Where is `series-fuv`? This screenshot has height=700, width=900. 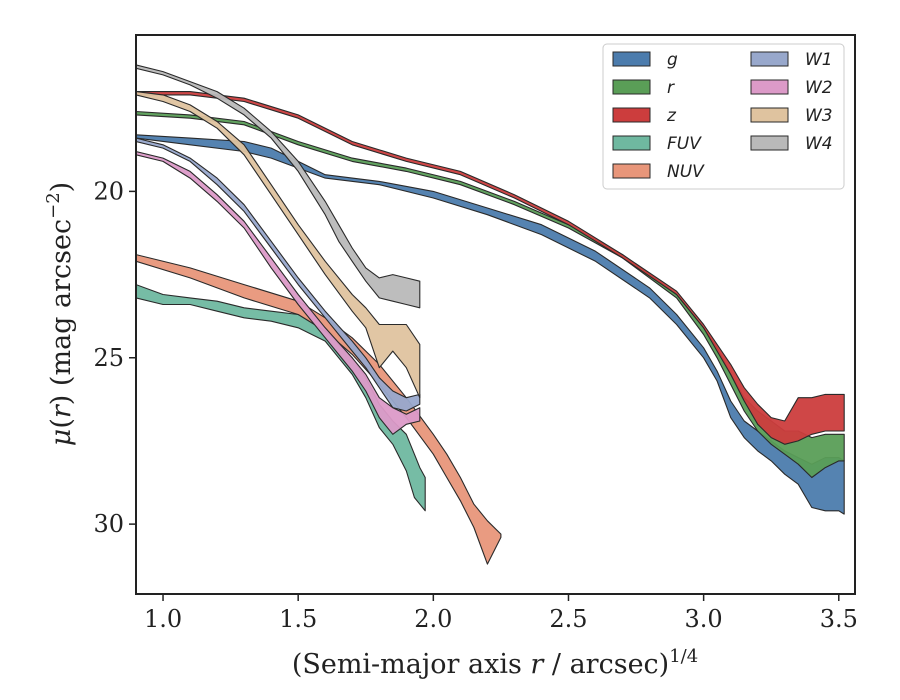
series-fuv is located at coordinates (281, 398).